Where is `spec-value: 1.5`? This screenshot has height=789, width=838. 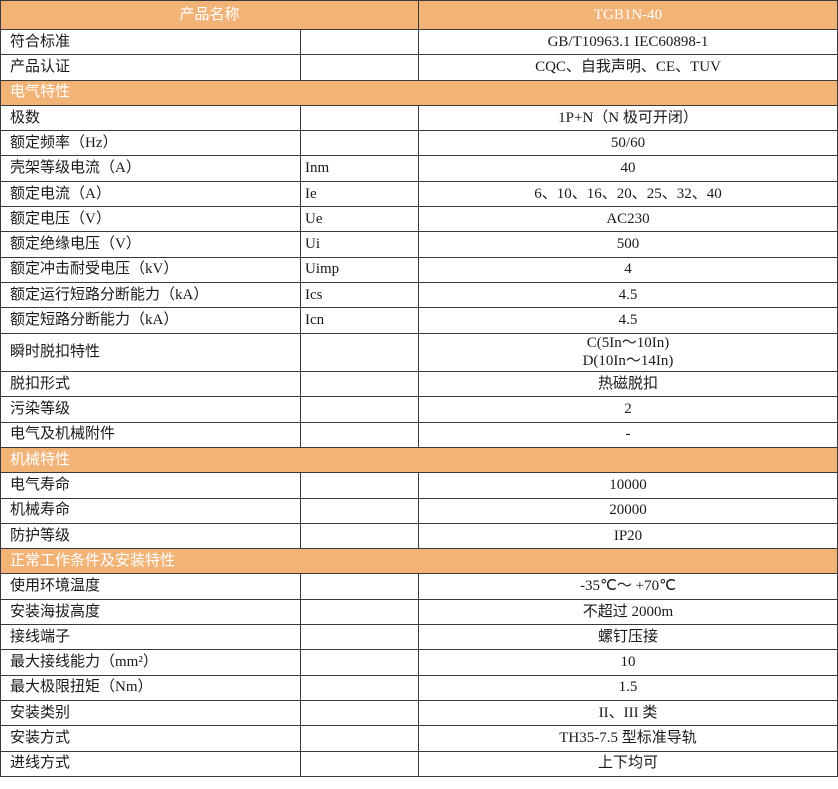
spec-value: 1.5 is located at coordinates (628, 687).